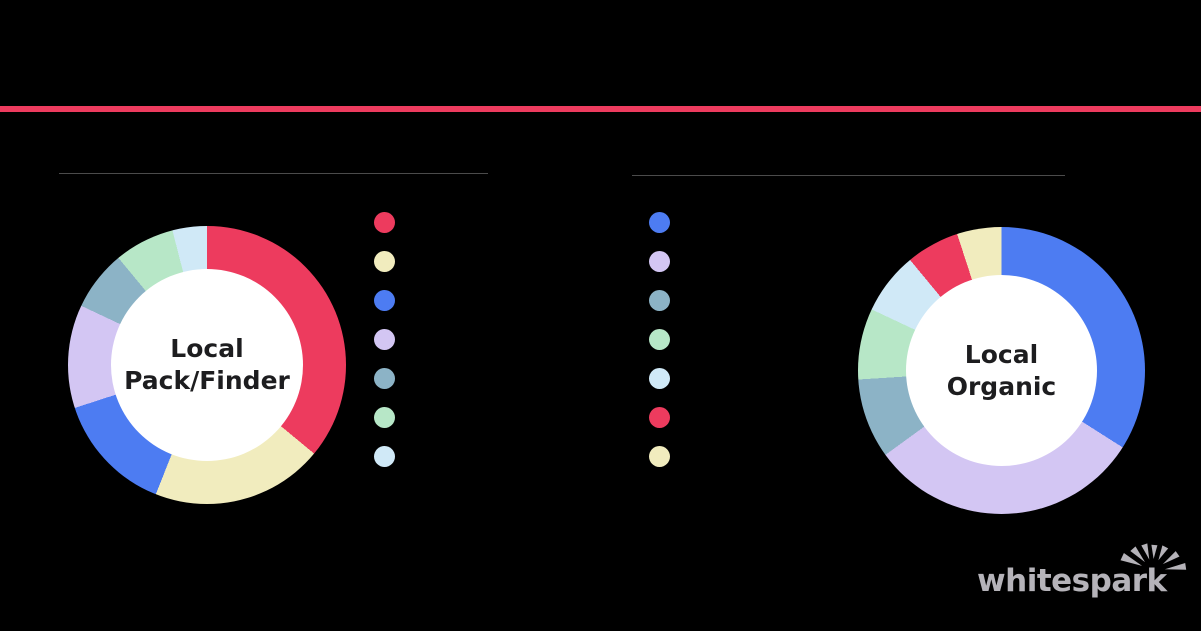 The width and height of the screenshot is (1201, 631). I want to click on right-section-underline, so click(848, 175).